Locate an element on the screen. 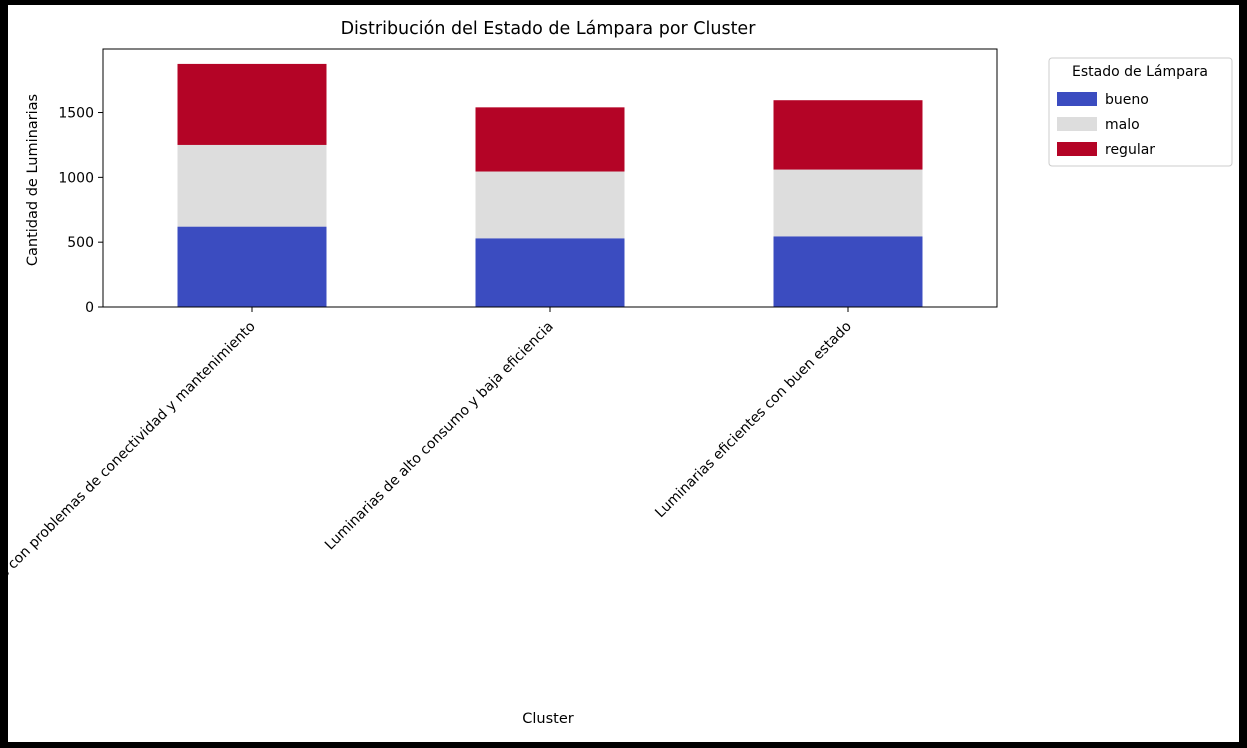  legend-label-malo: malo is located at coordinates (1122, 125).